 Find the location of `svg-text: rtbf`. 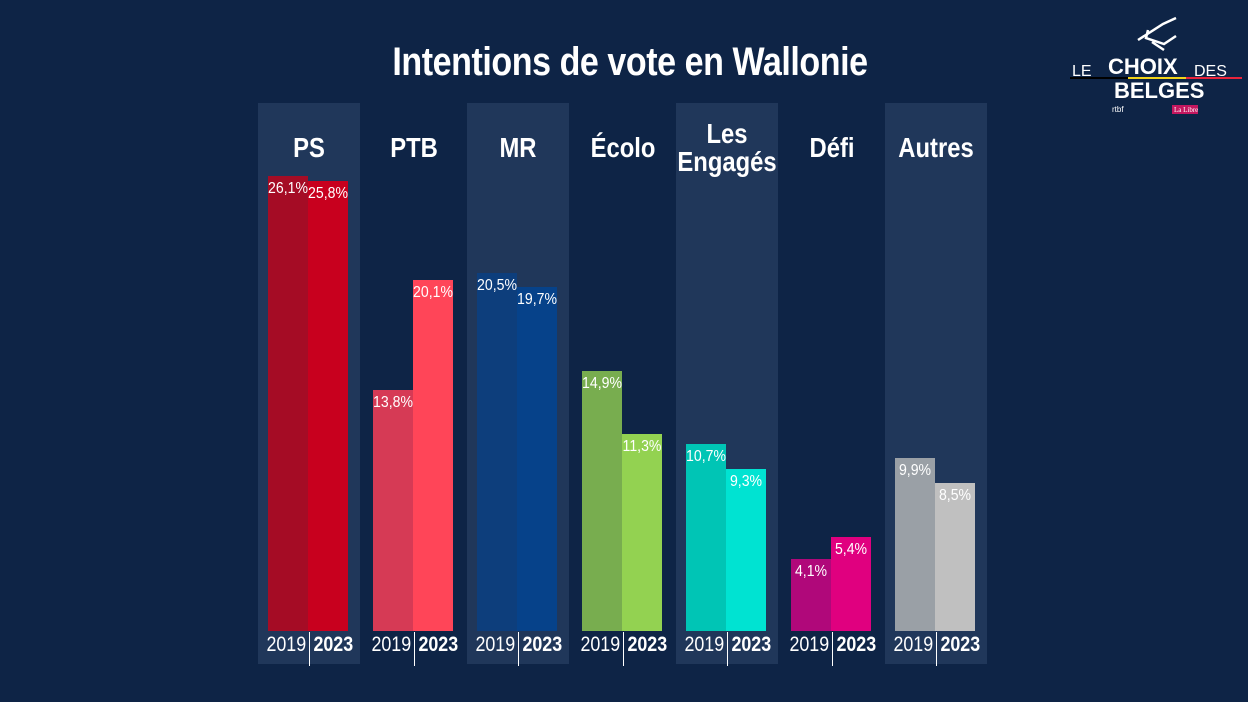

svg-text: rtbf is located at coordinates (1118, 109).